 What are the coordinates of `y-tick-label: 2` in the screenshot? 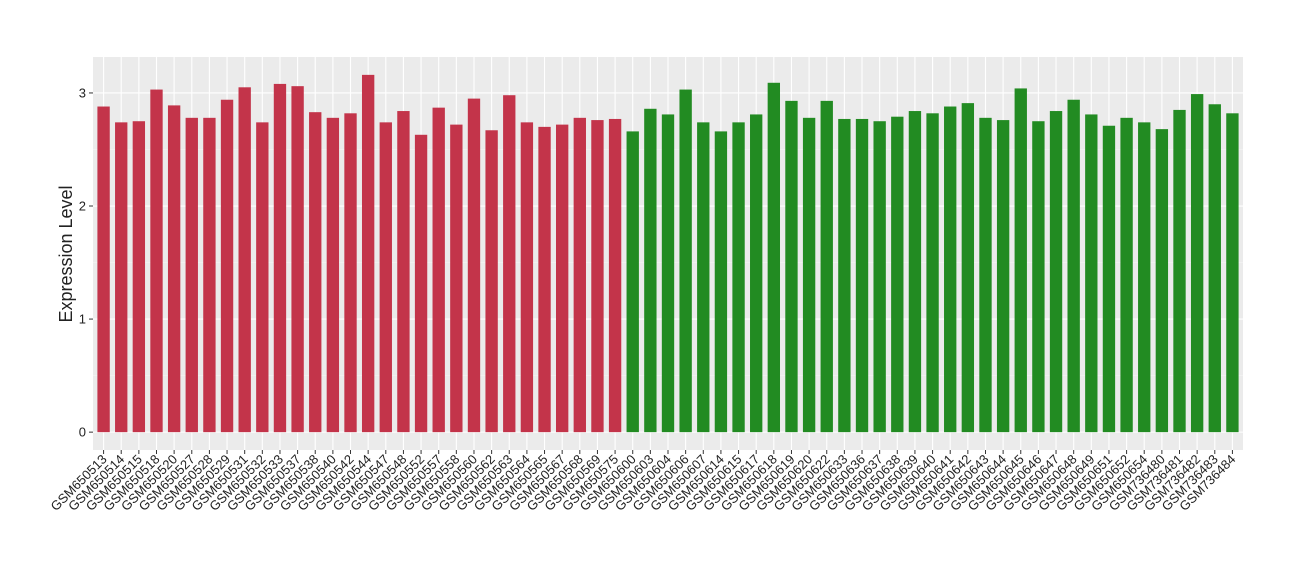 It's located at (82, 206).